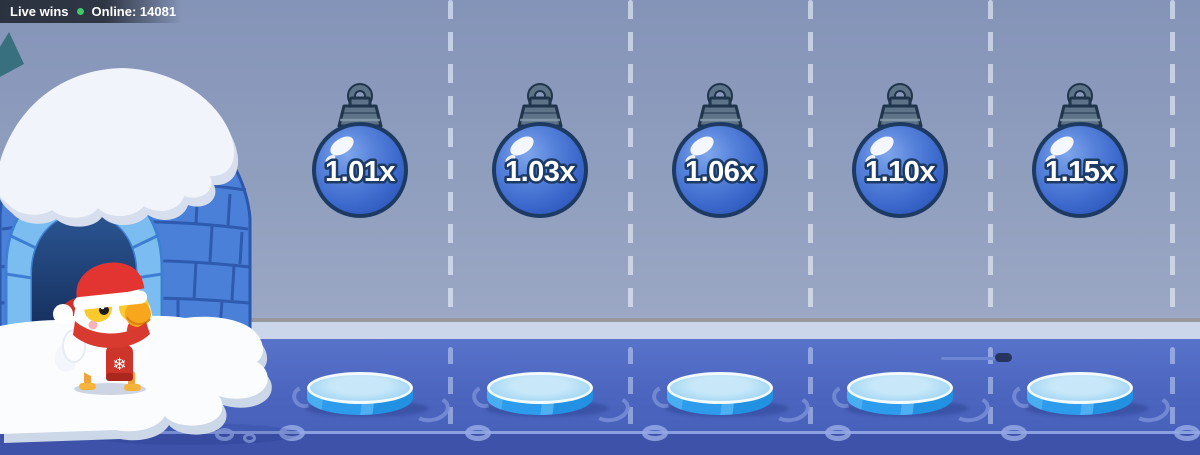  I want to click on chicken-character: ❄, so click(103, 328).